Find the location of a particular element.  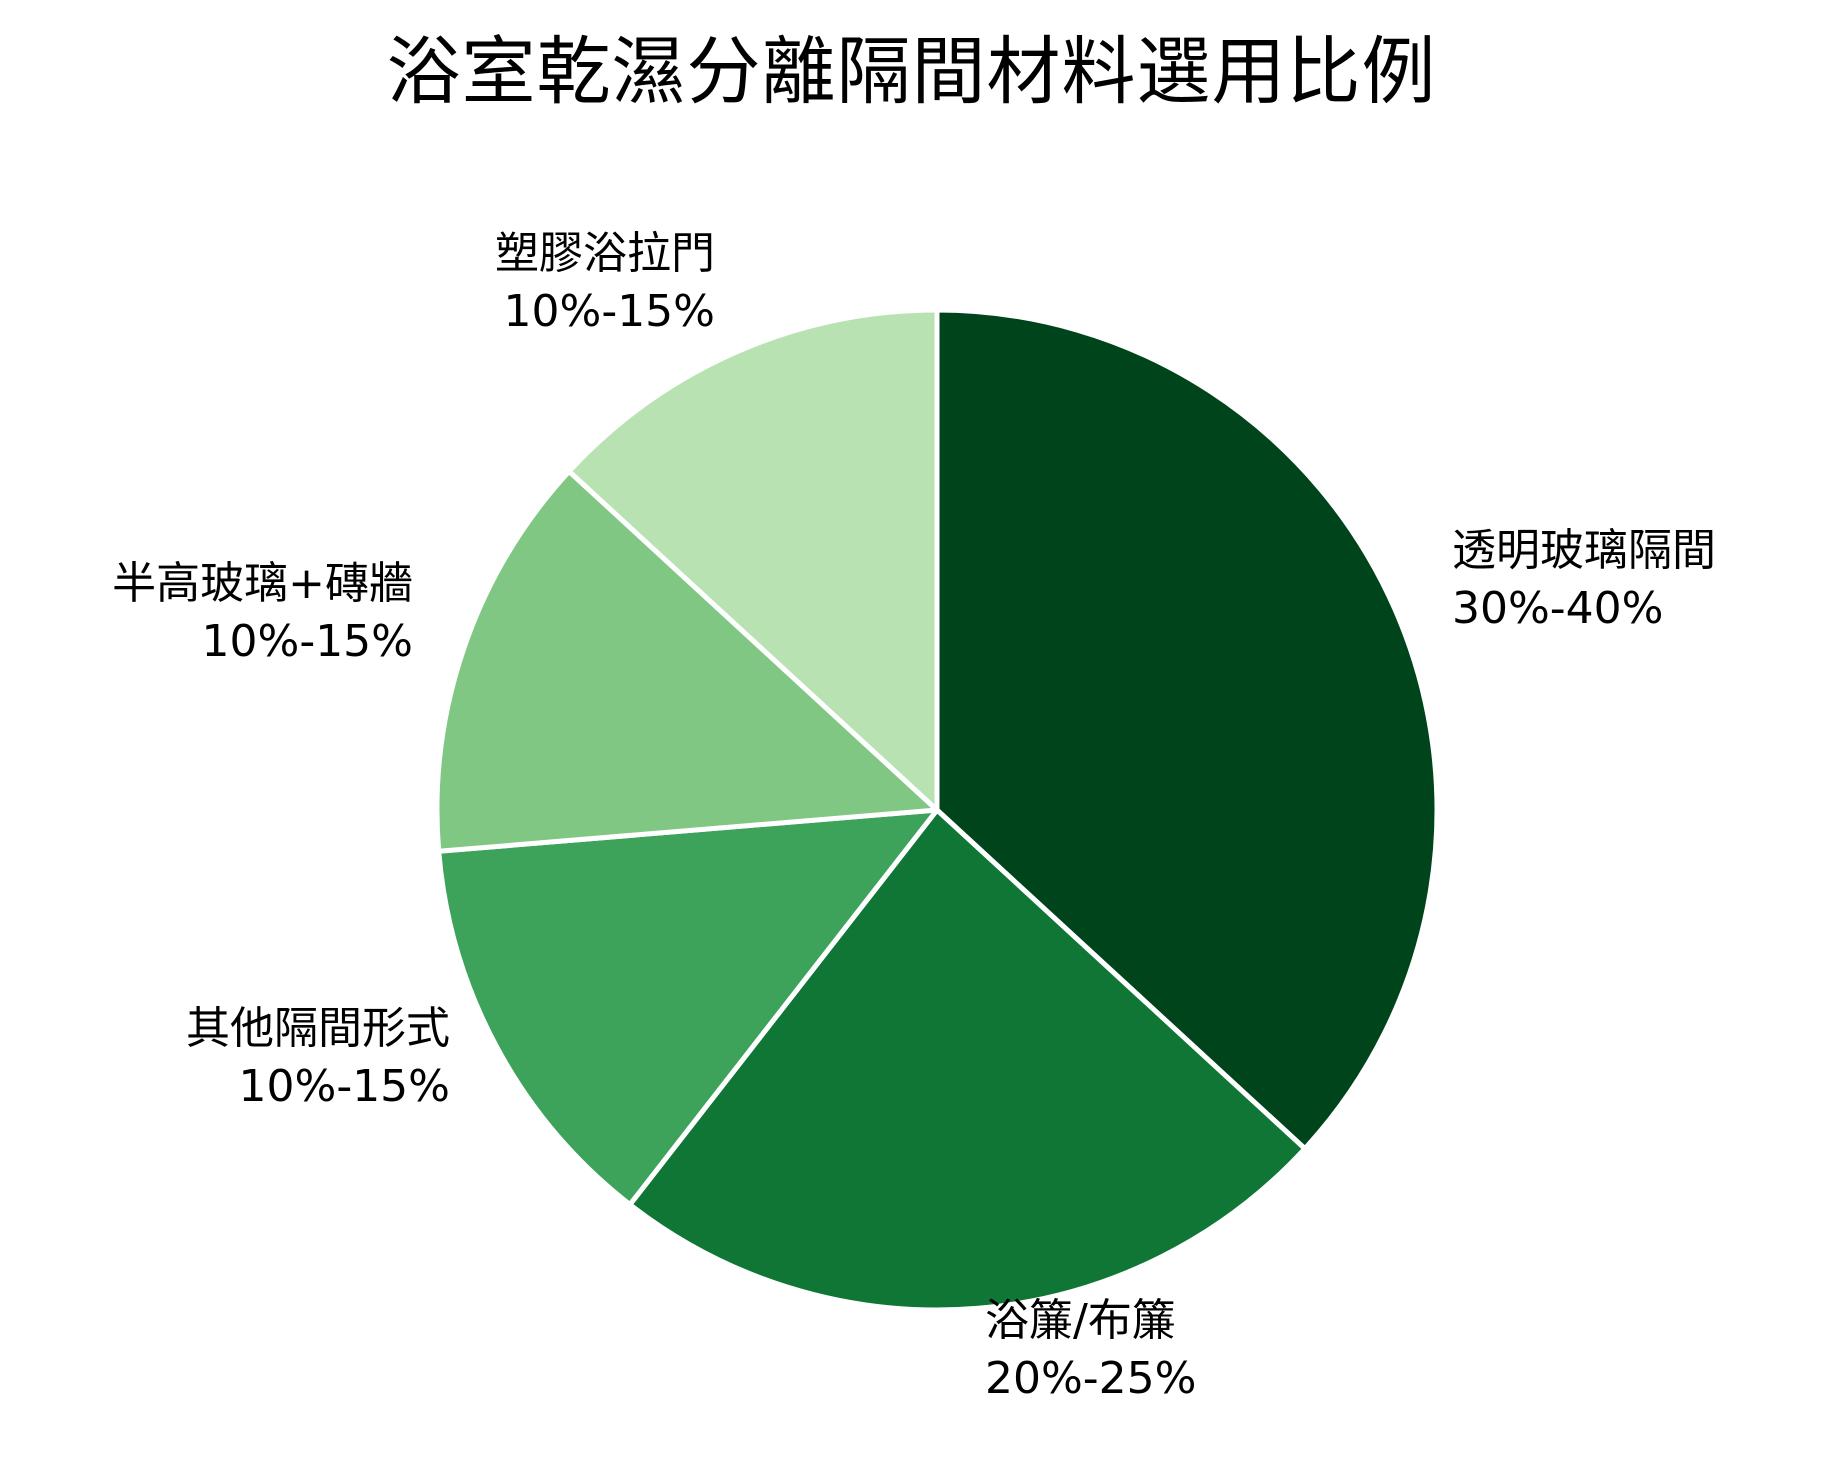

slice-label-plastic-door: 塑膠浴拉門 10%-15% is located at coordinates (605, 283).